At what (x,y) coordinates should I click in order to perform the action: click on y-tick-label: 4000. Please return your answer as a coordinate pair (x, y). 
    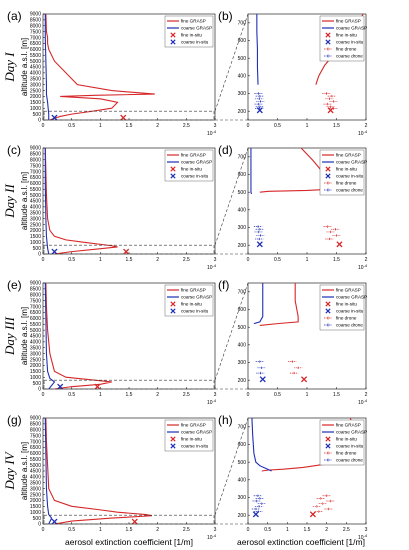
    Looking at the image, I should click on (35, 343).